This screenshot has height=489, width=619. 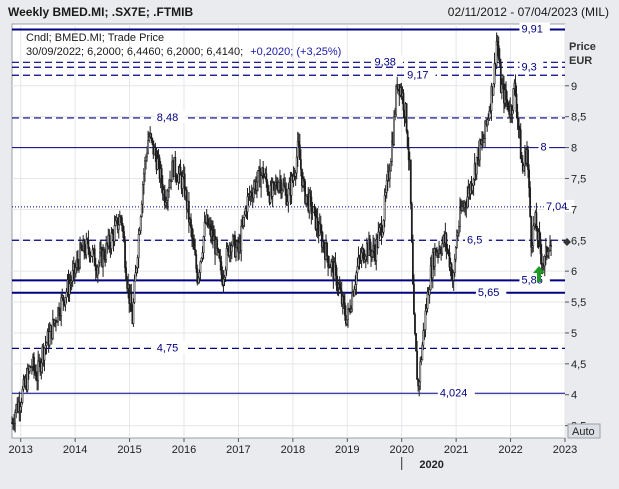 What do you see at coordinates (167, 118) in the screenshot?
I see `level-label: 8,48` at bounding box center [167, 118].